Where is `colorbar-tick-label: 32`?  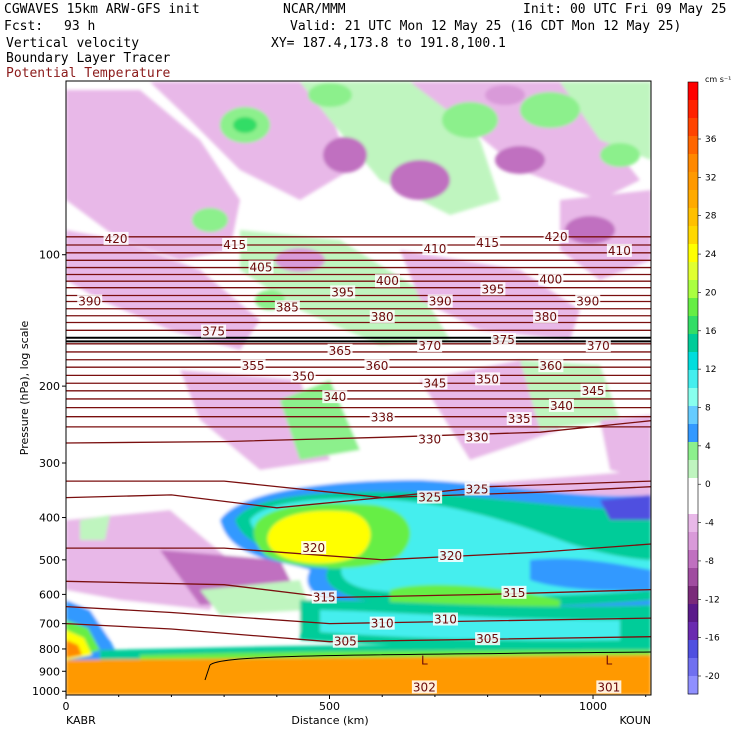
colorbar-tick-label: 32 is located at coordinates (710, 178).